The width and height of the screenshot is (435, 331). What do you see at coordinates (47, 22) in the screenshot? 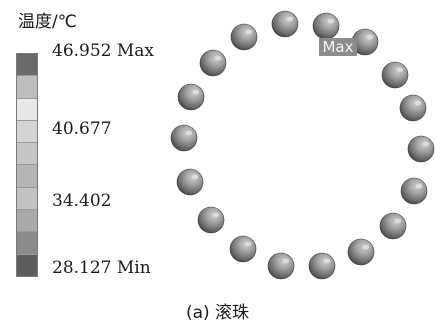
I see `legend-title: 温度/℃` at bounding box center [47, 22].